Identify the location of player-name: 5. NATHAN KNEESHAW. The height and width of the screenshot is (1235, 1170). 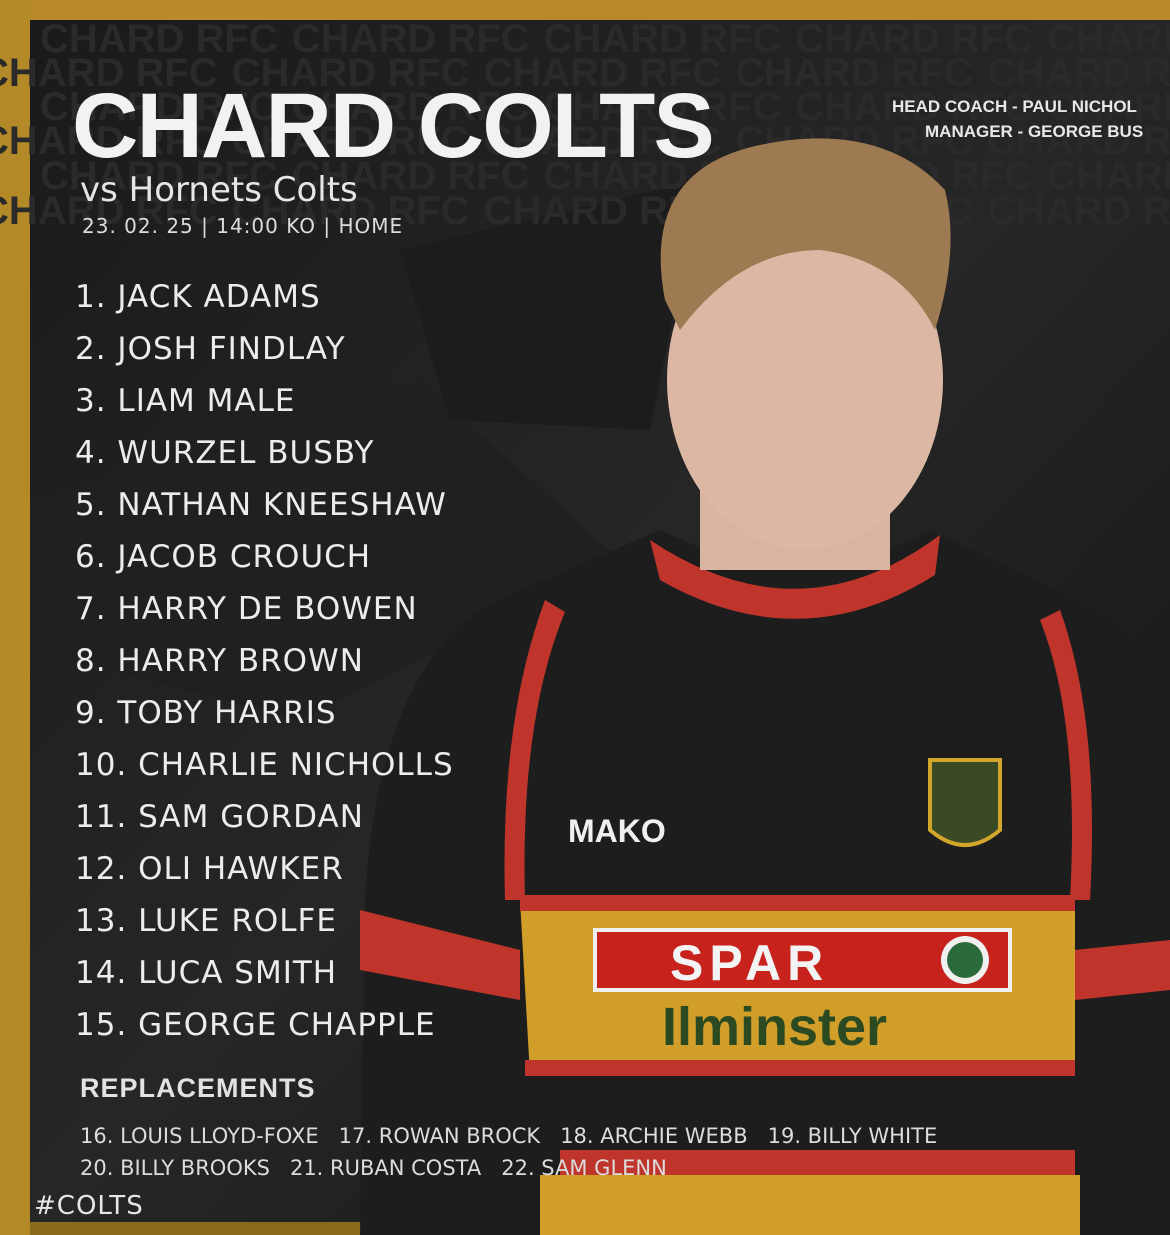
(261, 505).